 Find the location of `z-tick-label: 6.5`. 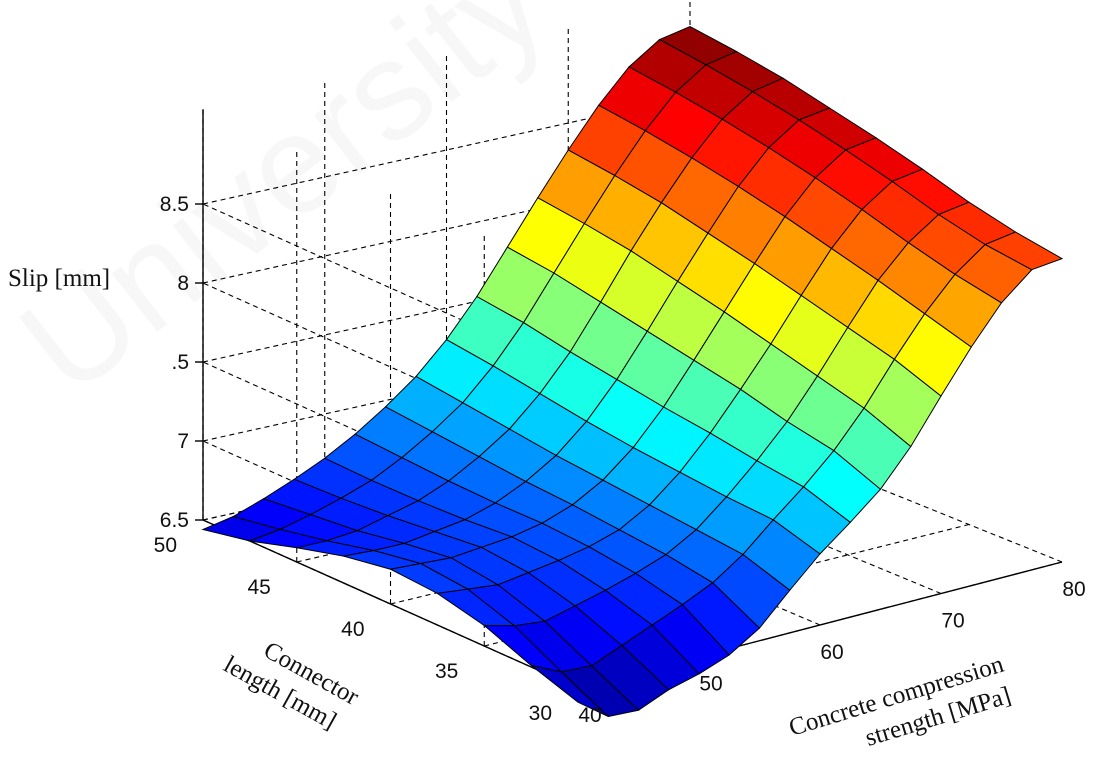

z-tick-label: 6.5 is located at coordinates (174, 520).